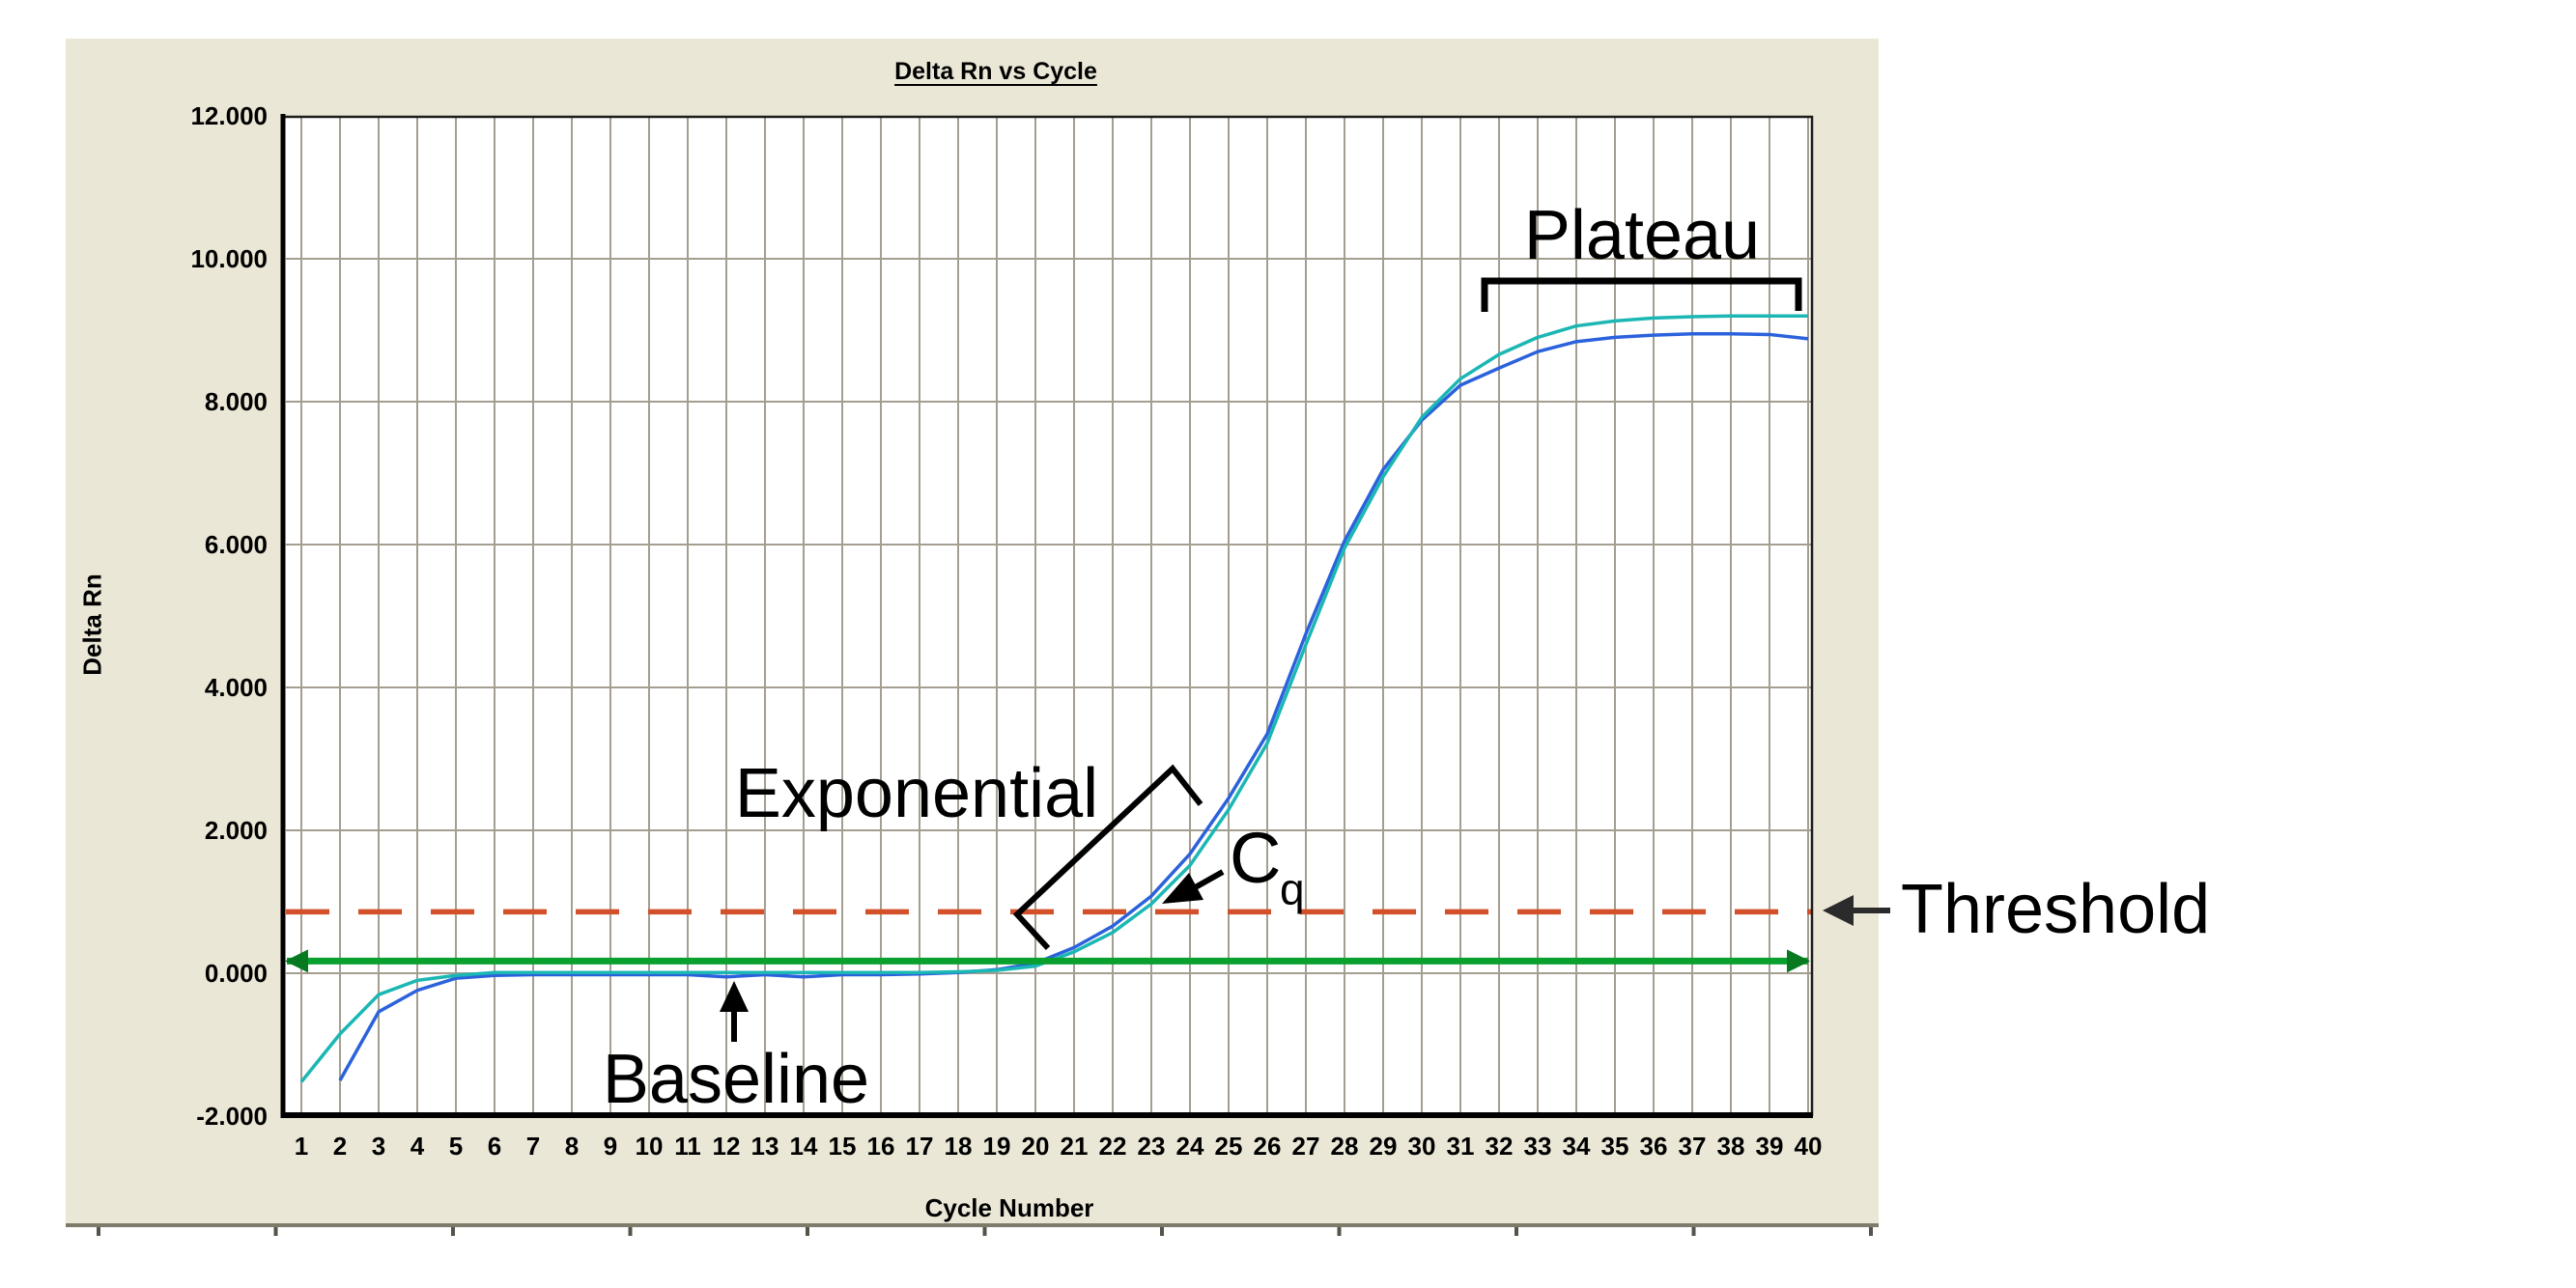  What do you see at coordinates (1047, 961) in the screenshot?
I see `baseline-line` at bounding box center [1047, 961].